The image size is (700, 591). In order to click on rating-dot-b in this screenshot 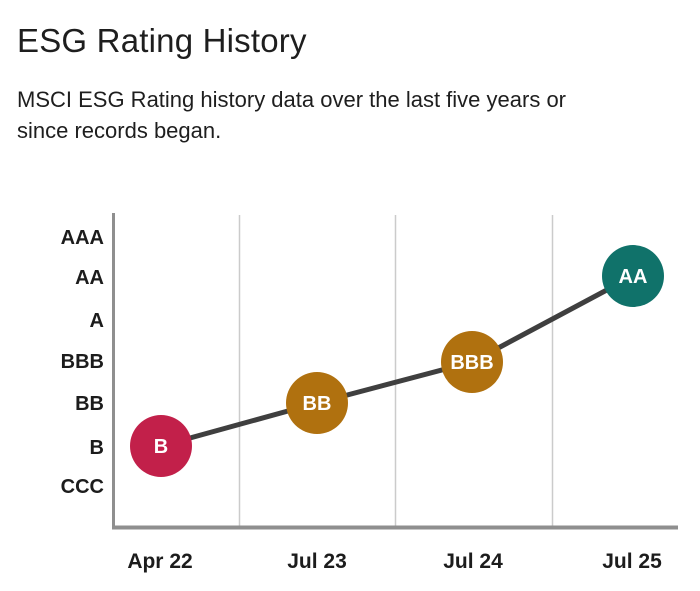, I will do `click(161, 446)`.